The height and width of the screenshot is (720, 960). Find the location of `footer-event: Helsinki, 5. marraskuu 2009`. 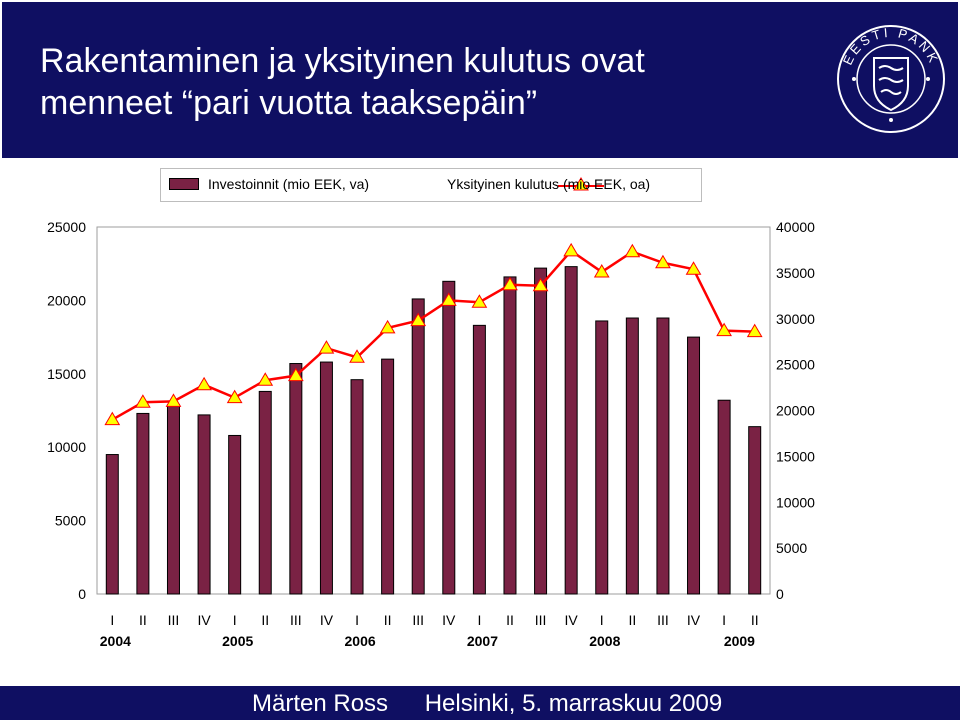

footer-event: Helsinki, 5. marraskuu 2009 is located at coordinates (573, 703).